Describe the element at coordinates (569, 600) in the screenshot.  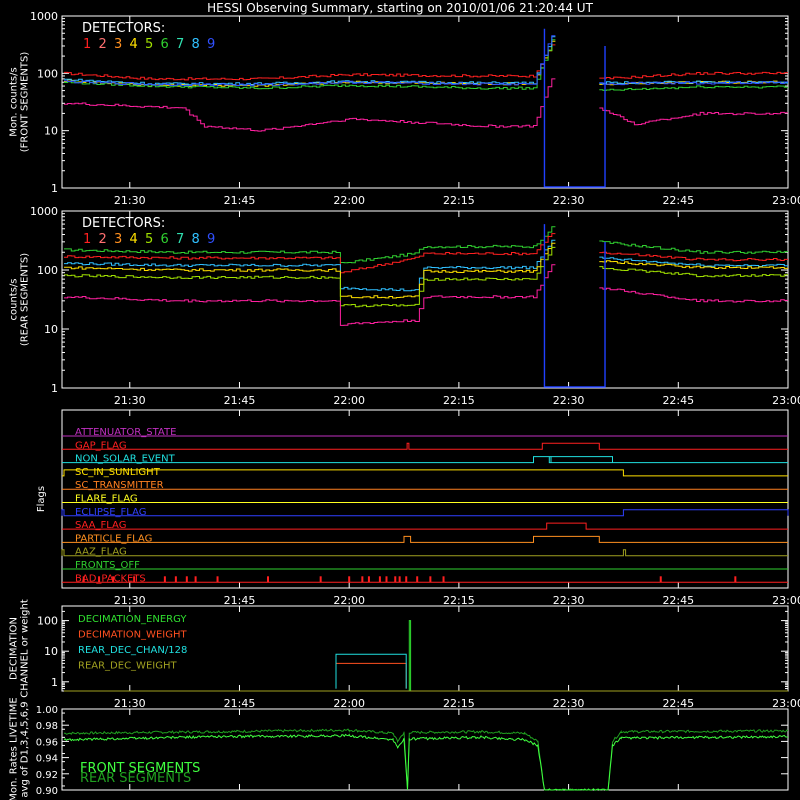
I see `flags-panel-xtick-label: 22:30` at that location.